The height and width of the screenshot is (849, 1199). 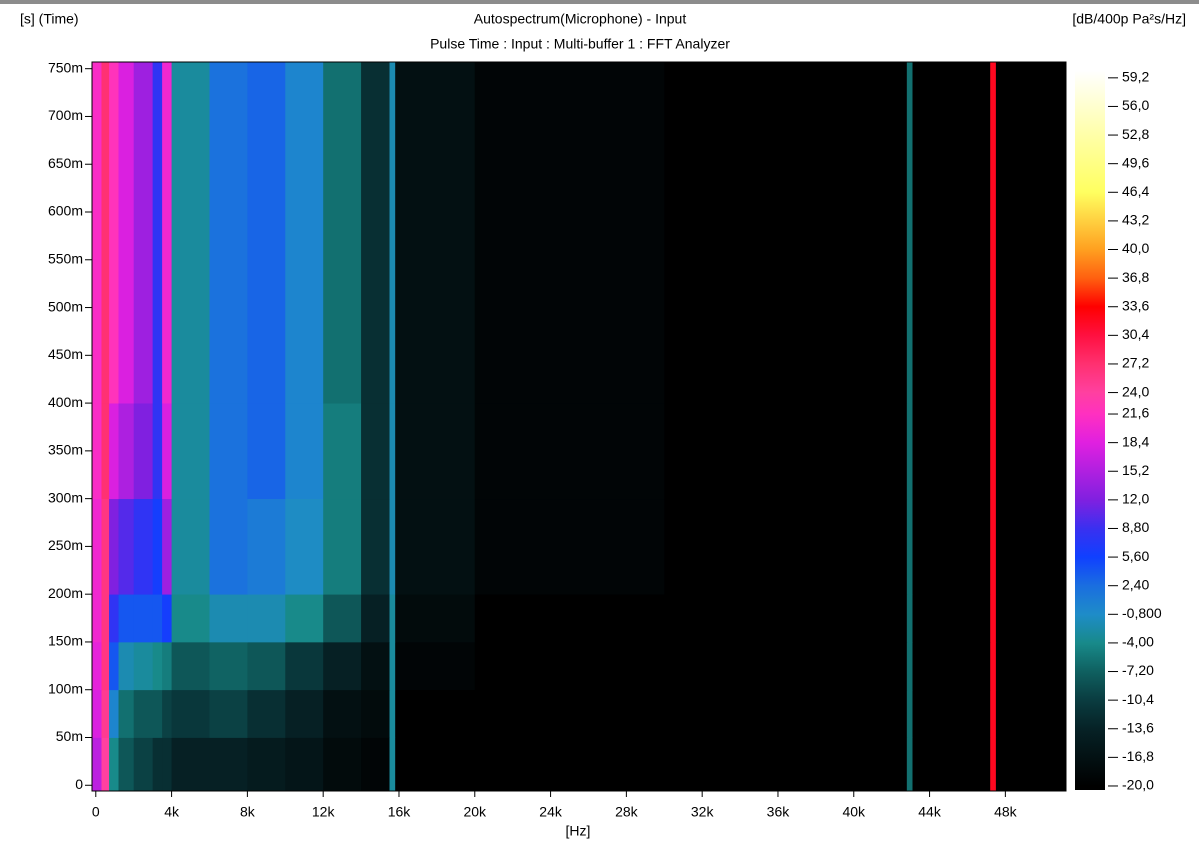 I want to click on y-tick-label: 0, so click(x=79, y=784).